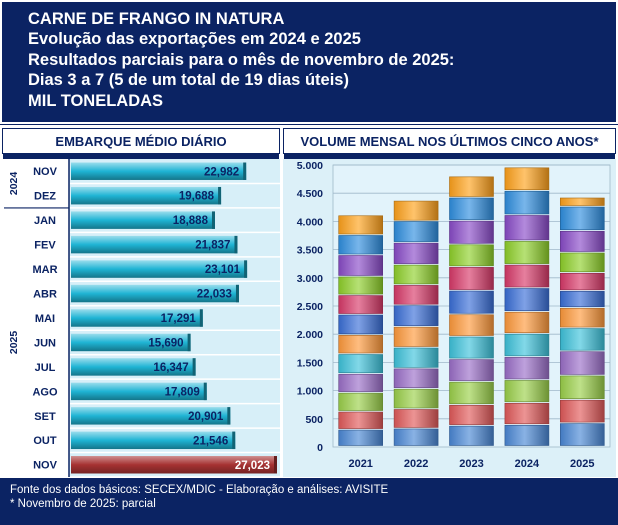 This screenshot has height=525, width=618. I want to click on daily-value-label-1: 19,688, so click(197, 197).